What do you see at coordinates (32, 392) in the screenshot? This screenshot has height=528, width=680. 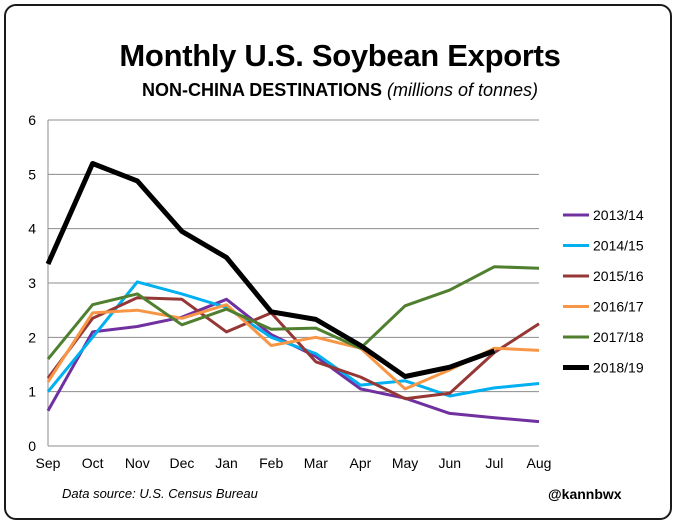 I see `y-tick-label: 1` at bounding box center [32, 392].